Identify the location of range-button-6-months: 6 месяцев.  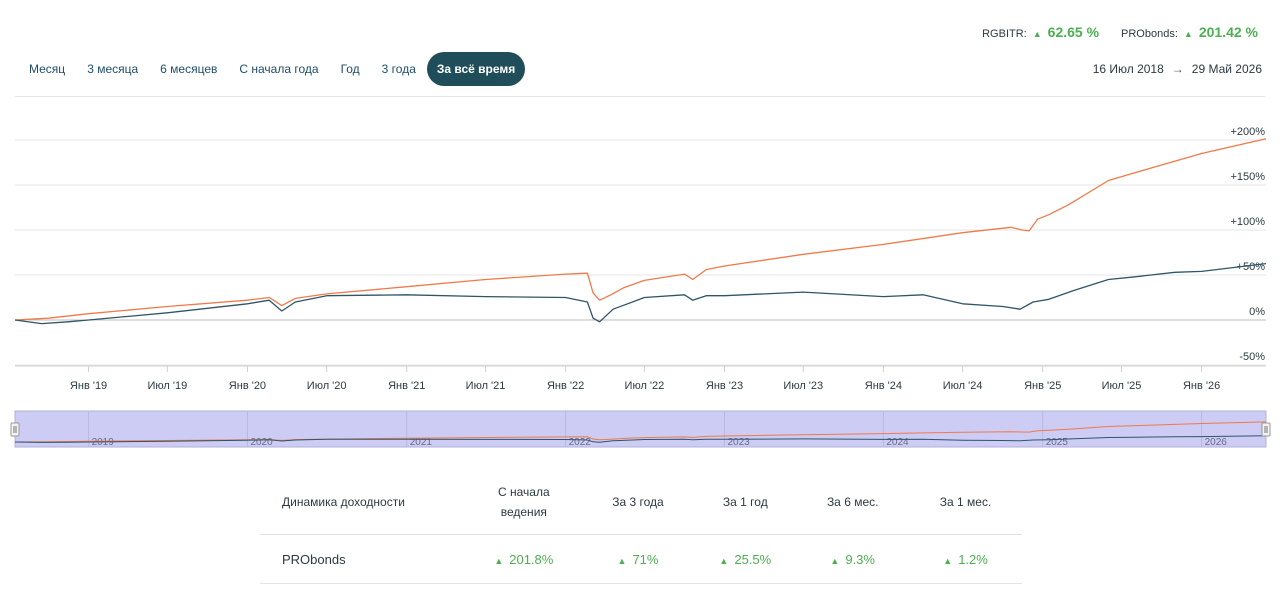
(189, 69).